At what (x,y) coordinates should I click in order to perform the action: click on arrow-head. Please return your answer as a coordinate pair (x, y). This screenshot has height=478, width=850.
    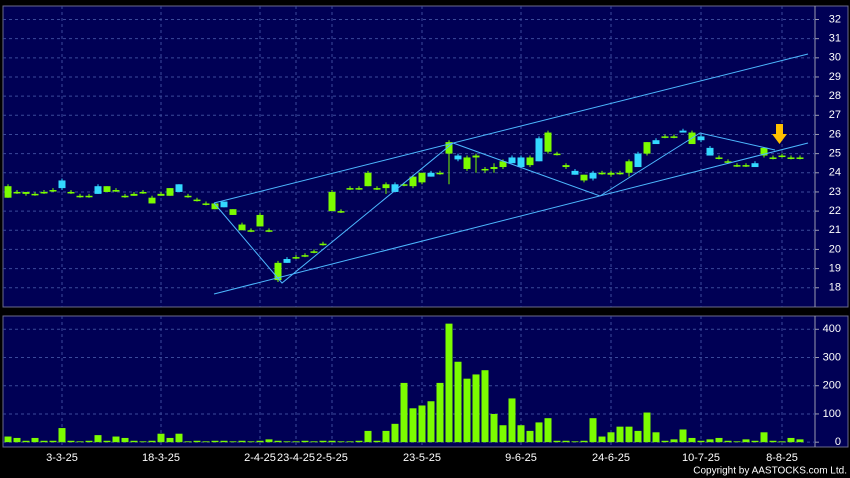
    Looking at the image, I should click on (779, 139).